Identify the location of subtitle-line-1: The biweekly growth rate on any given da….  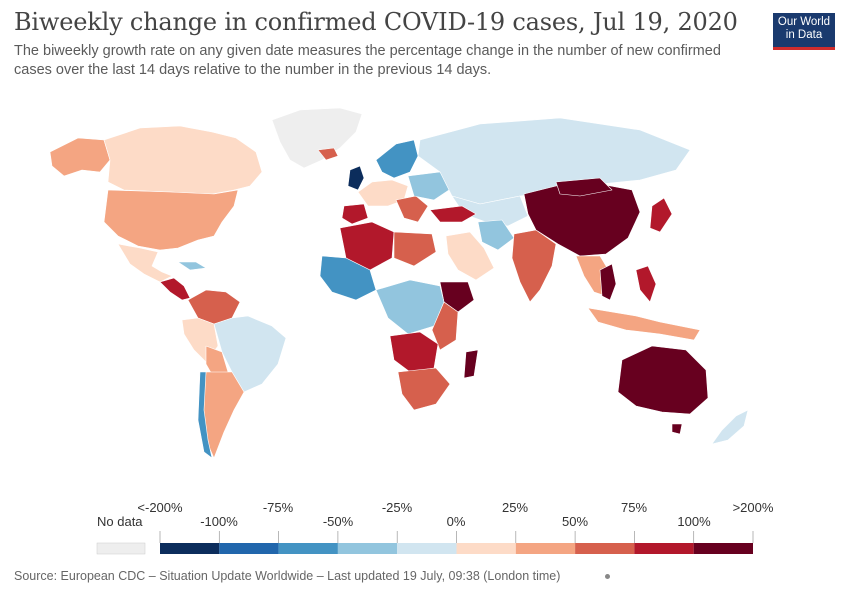
(367, 51).